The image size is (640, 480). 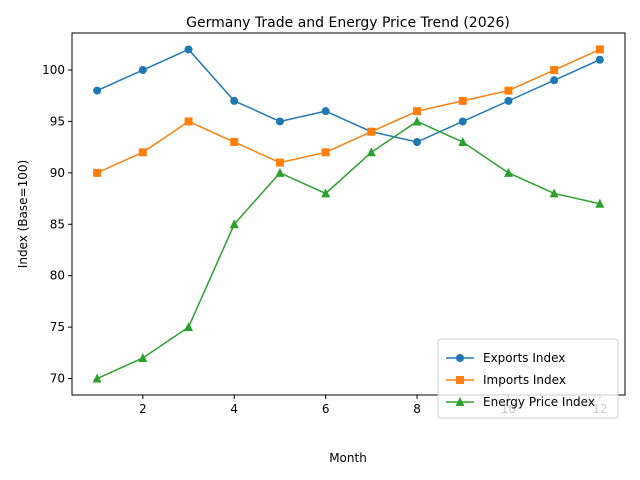 I want to click on y-tick-label: 85, so click(x=57, y=224).